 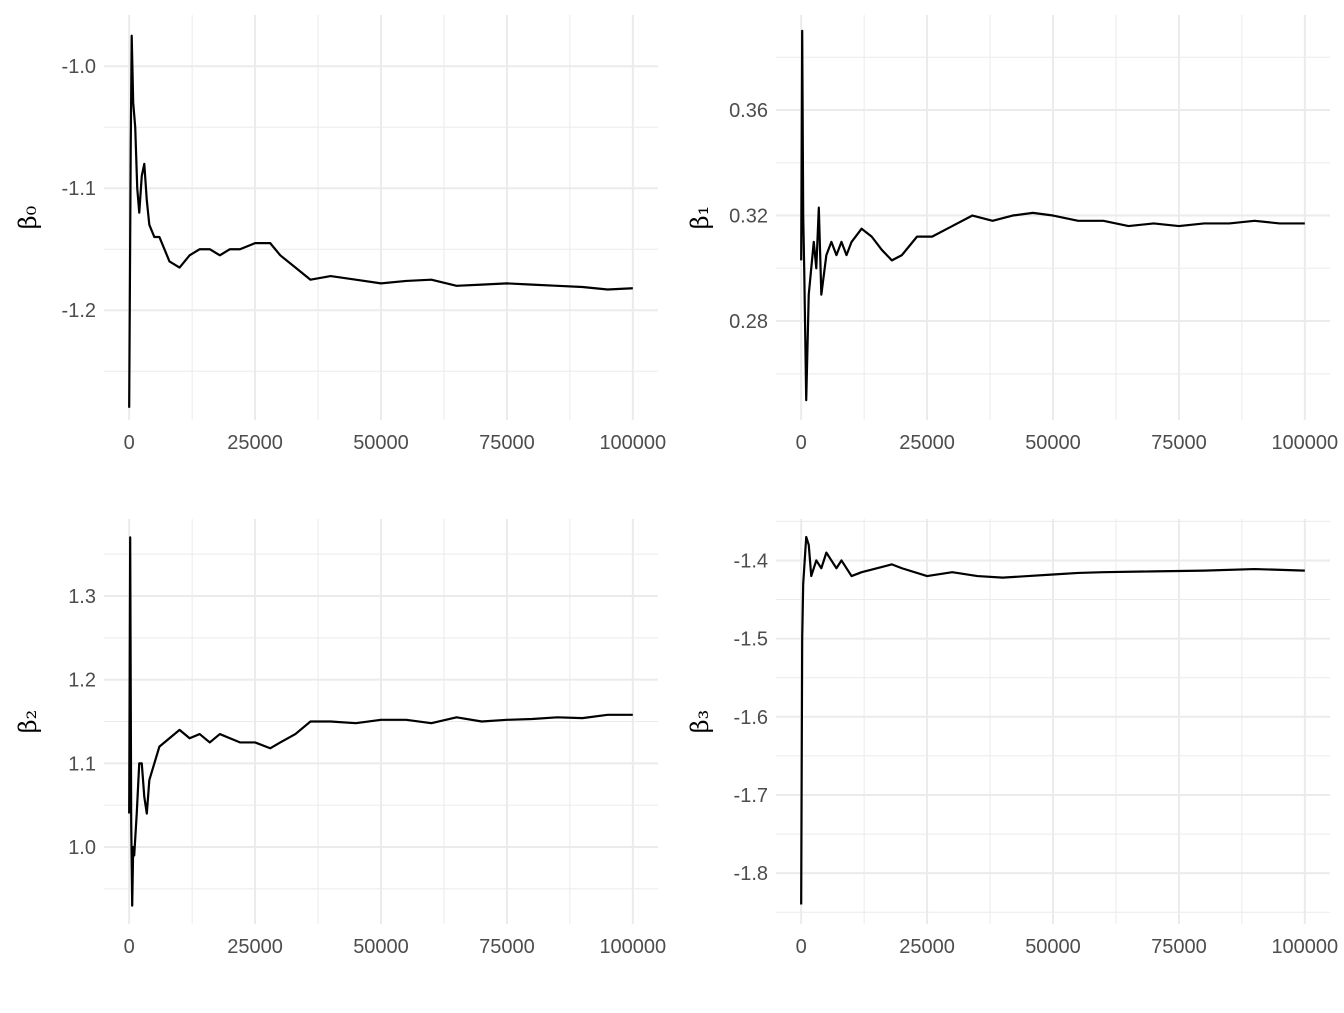 I want to click on y-axis-label: β₀, so click(x=28, y=218).